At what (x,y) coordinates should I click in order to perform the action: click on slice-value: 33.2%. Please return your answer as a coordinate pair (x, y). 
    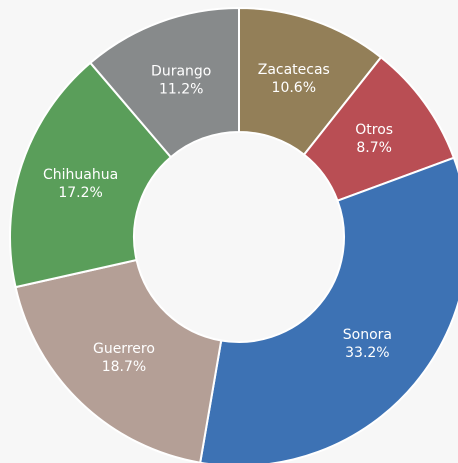
    Looking at the image, I should click on (367, 353).